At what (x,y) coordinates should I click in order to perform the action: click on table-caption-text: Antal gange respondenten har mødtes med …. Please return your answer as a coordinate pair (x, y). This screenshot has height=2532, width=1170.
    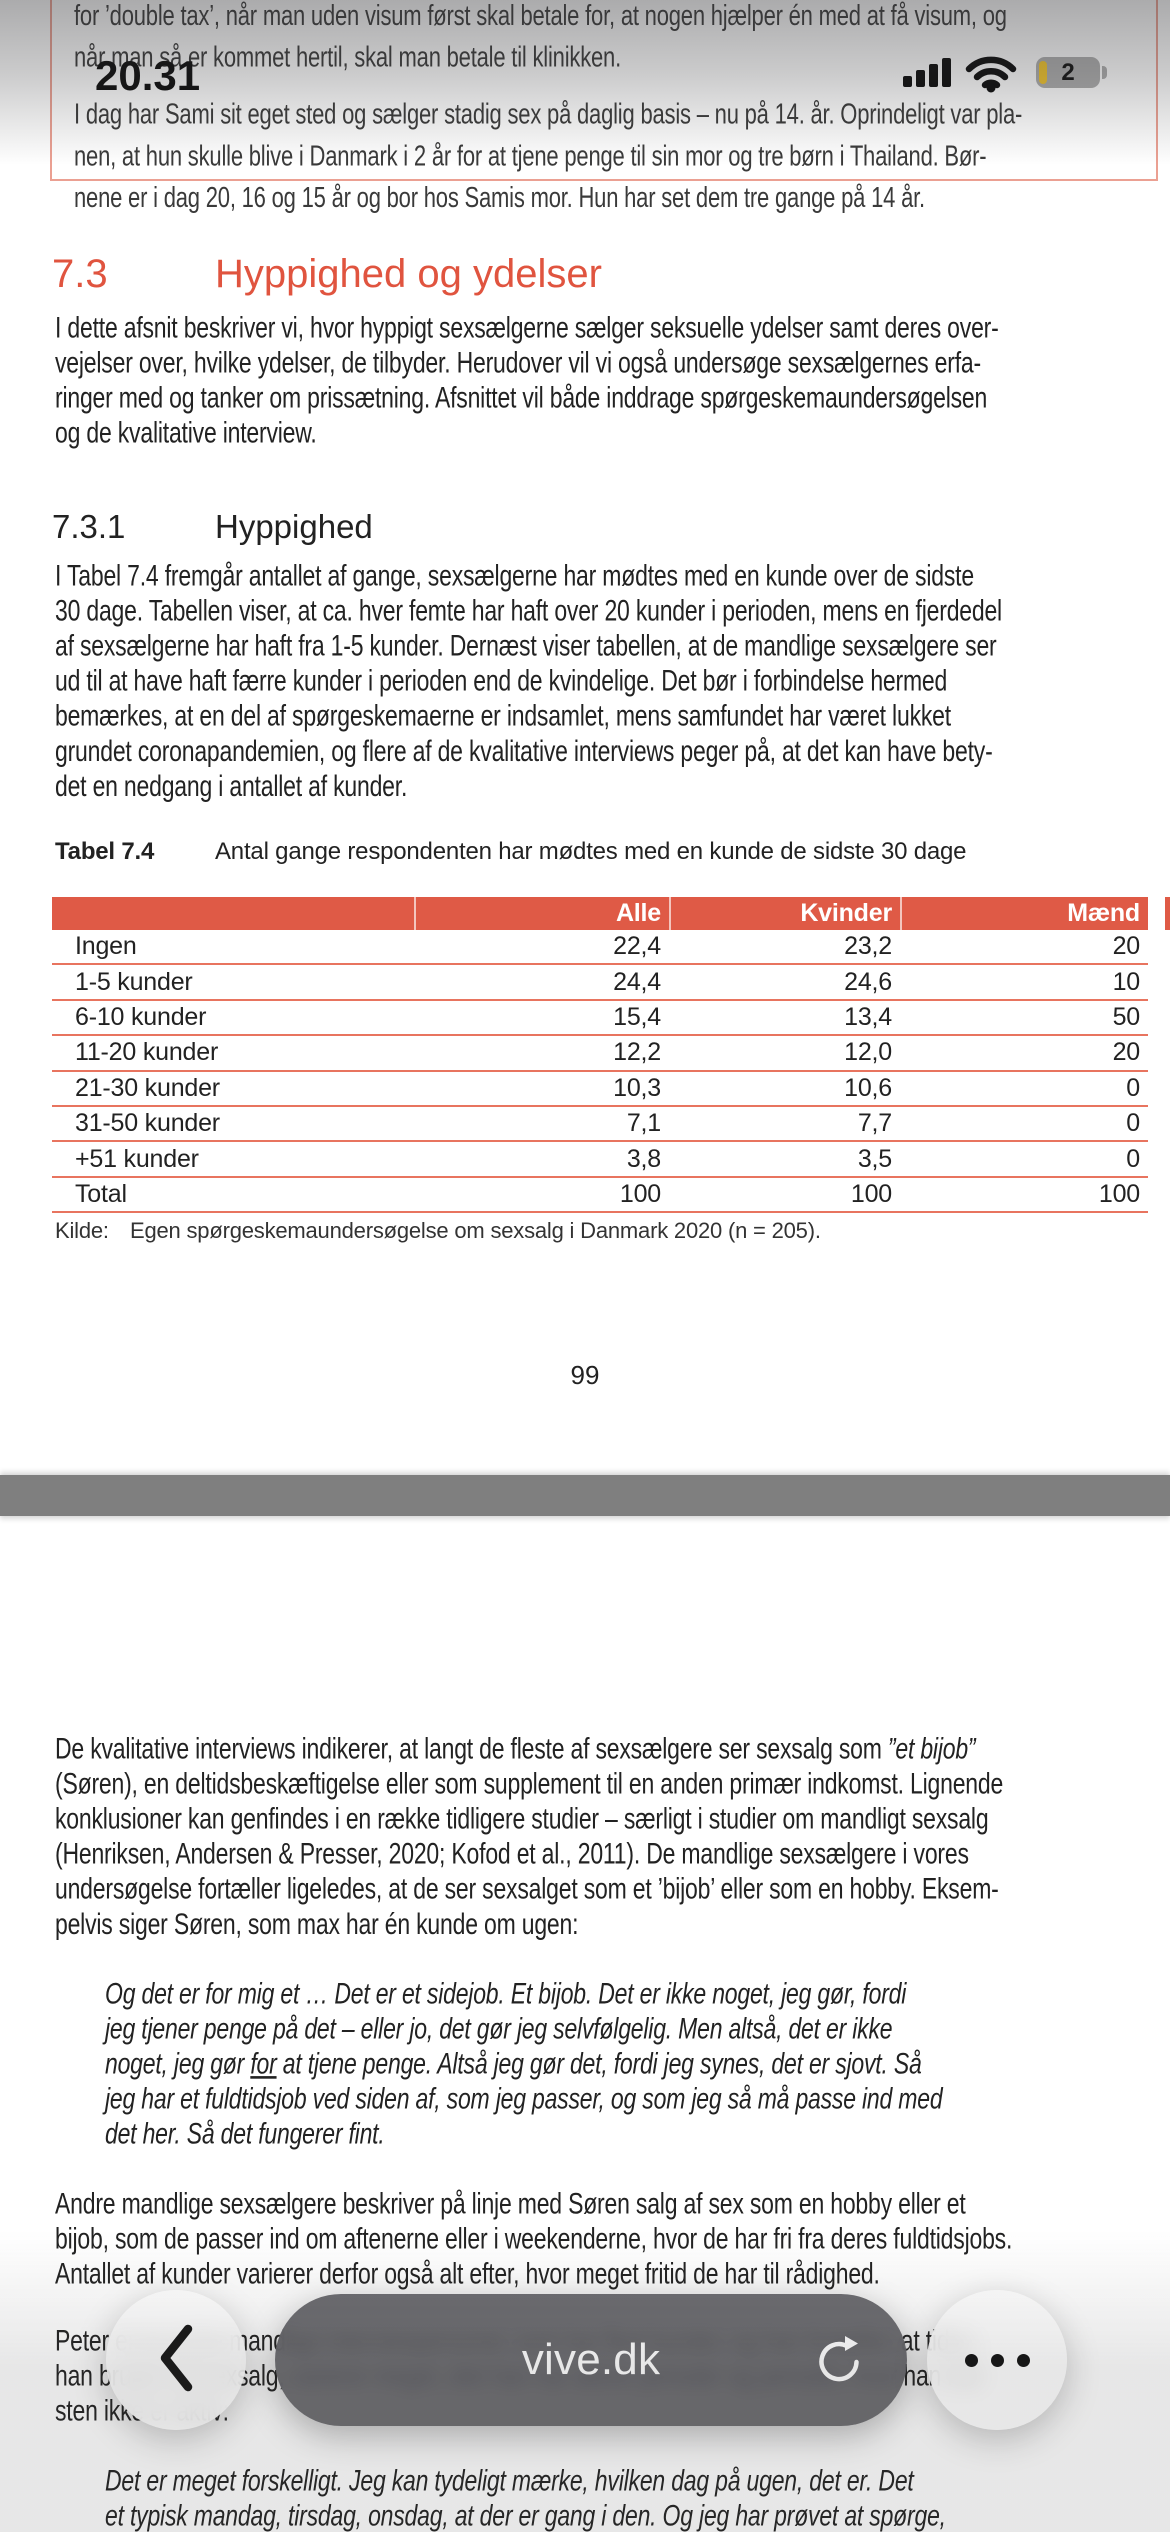
    Looking at the image, I should click on (591, 851).